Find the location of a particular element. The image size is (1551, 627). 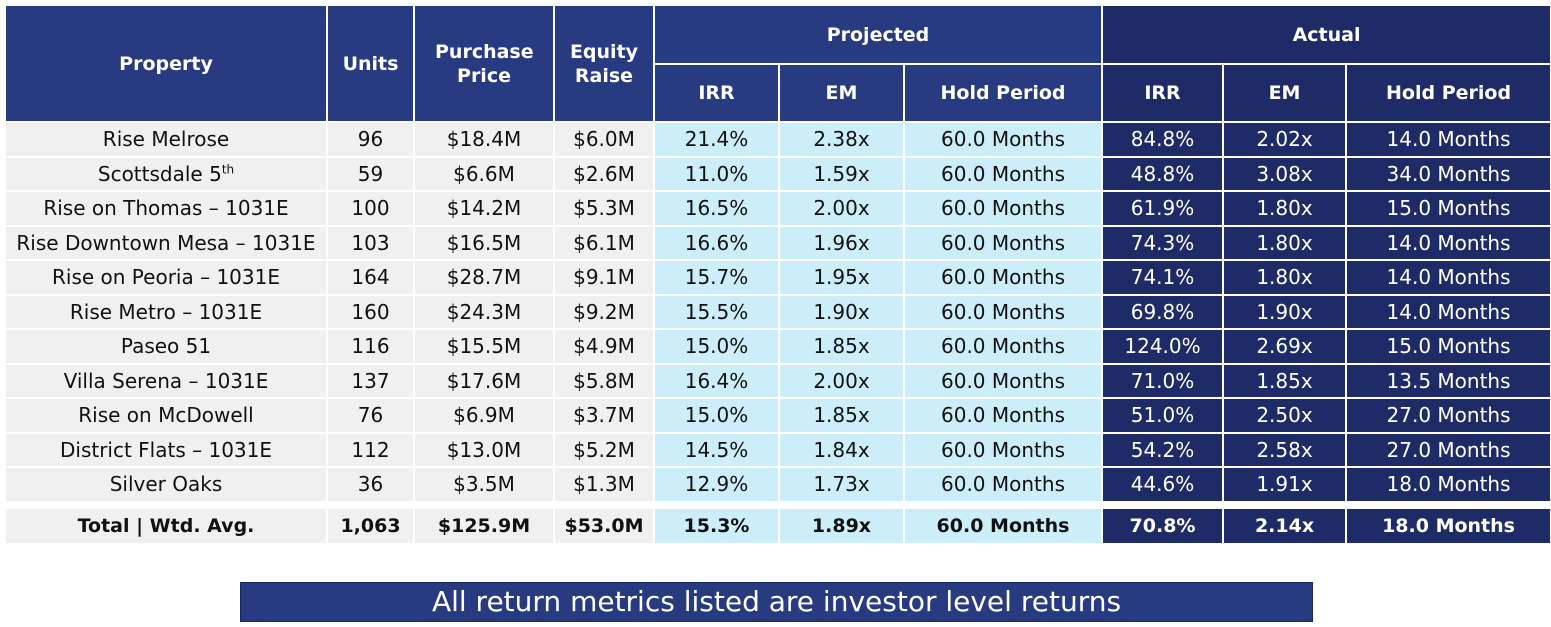

units-cell-text: 164 is located at coordinates (370, 277).